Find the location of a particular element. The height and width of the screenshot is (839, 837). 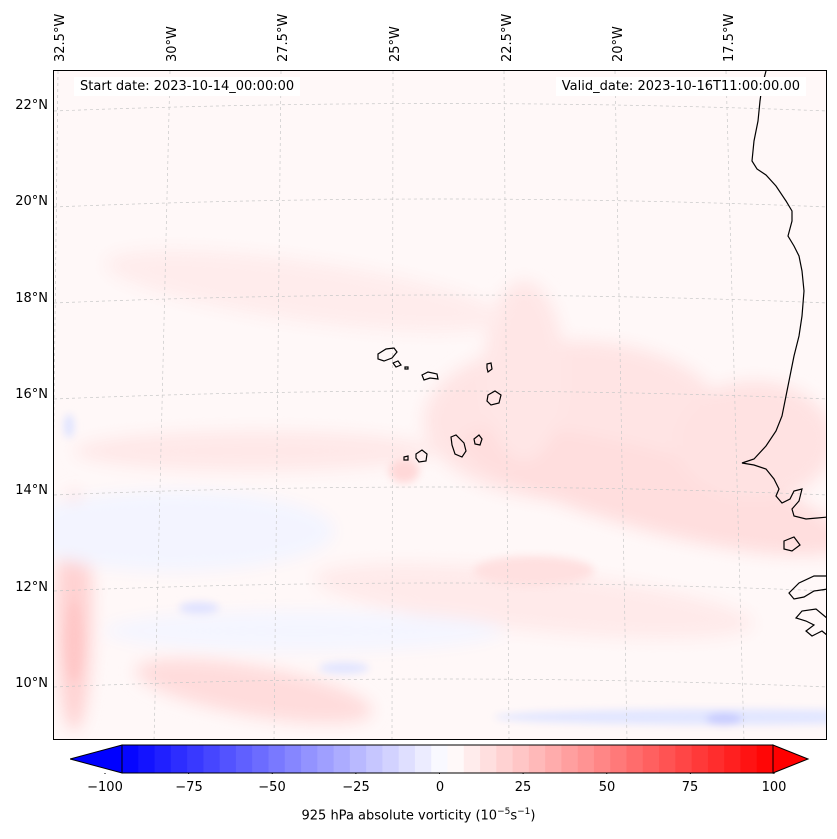

colorbar-tick-label: −75 is located at coordinates (189, 787).